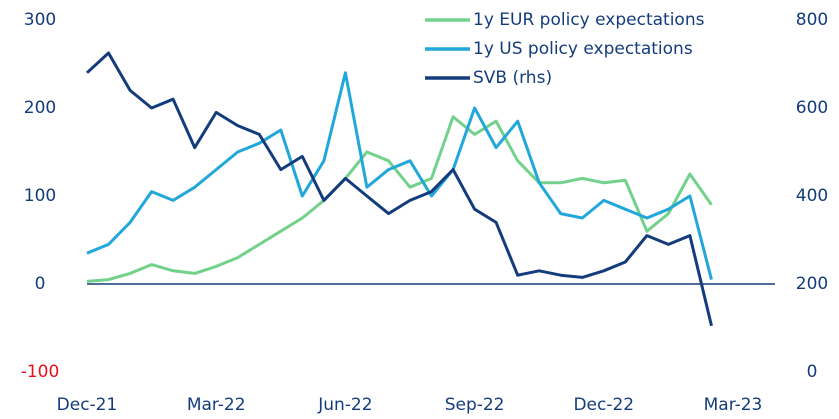  Describe the element at coordinates (87, 405) in the screenshot. I see `x-tick-label: Dec-21` at that location.